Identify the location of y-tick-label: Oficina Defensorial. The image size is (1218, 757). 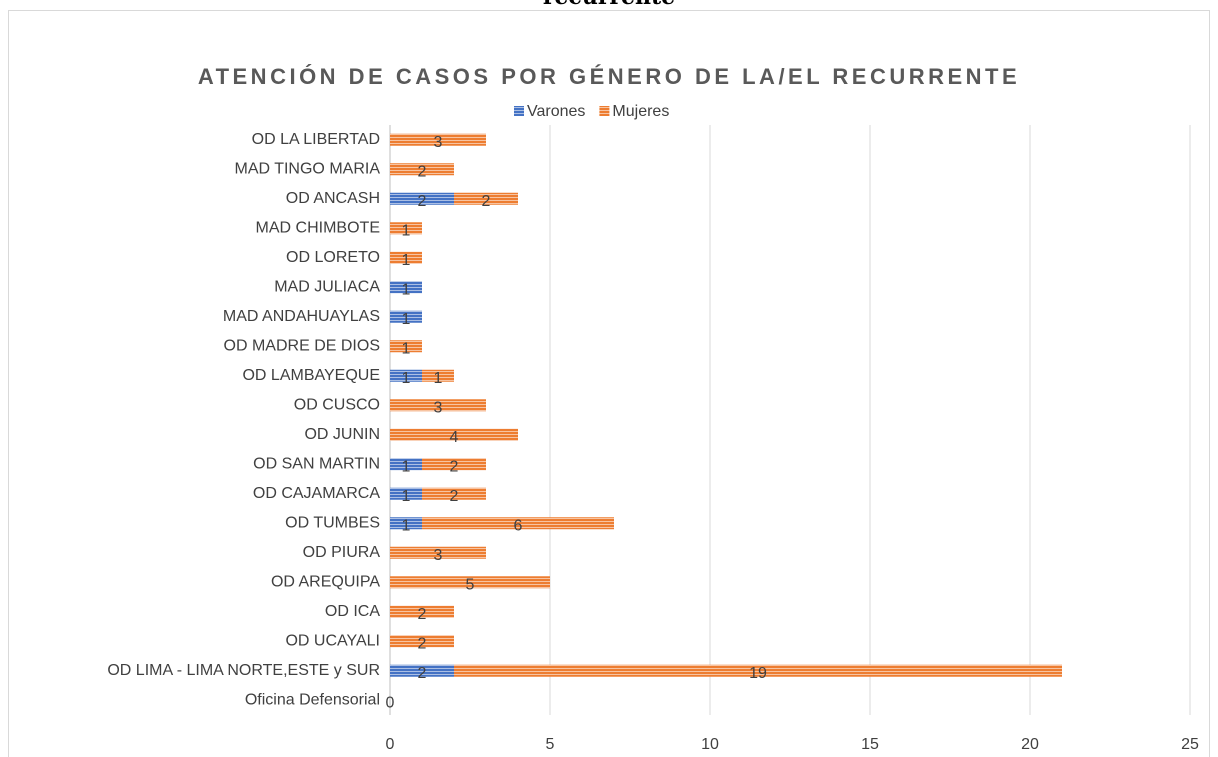
(312, 699).